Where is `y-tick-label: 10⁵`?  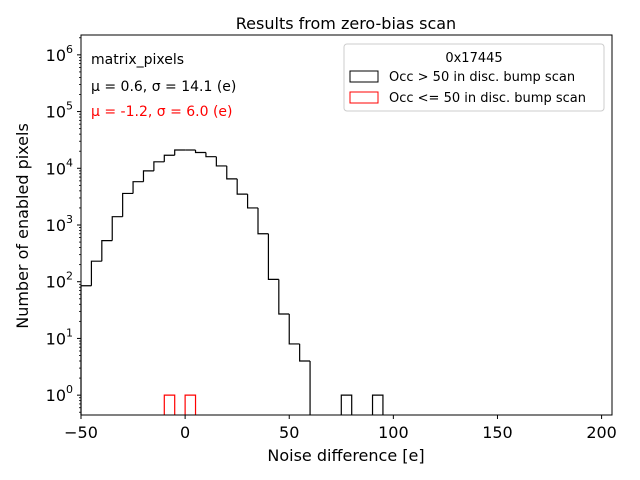 y-tick-label: 10⁵ is located at coordinates (59, 111).